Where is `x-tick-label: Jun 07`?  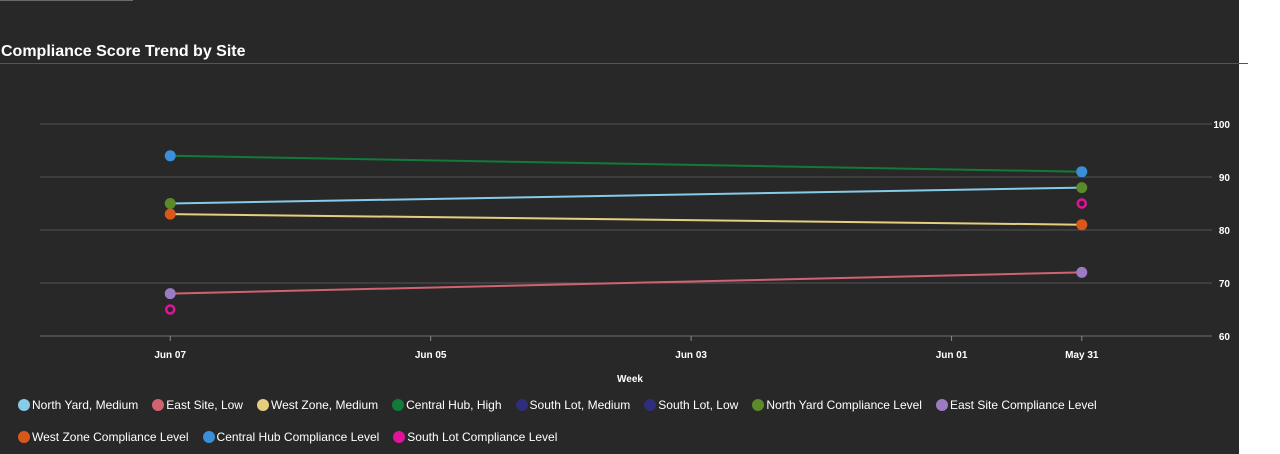
x-tick-label: Jun 07 is located at coordinates (170, 355).